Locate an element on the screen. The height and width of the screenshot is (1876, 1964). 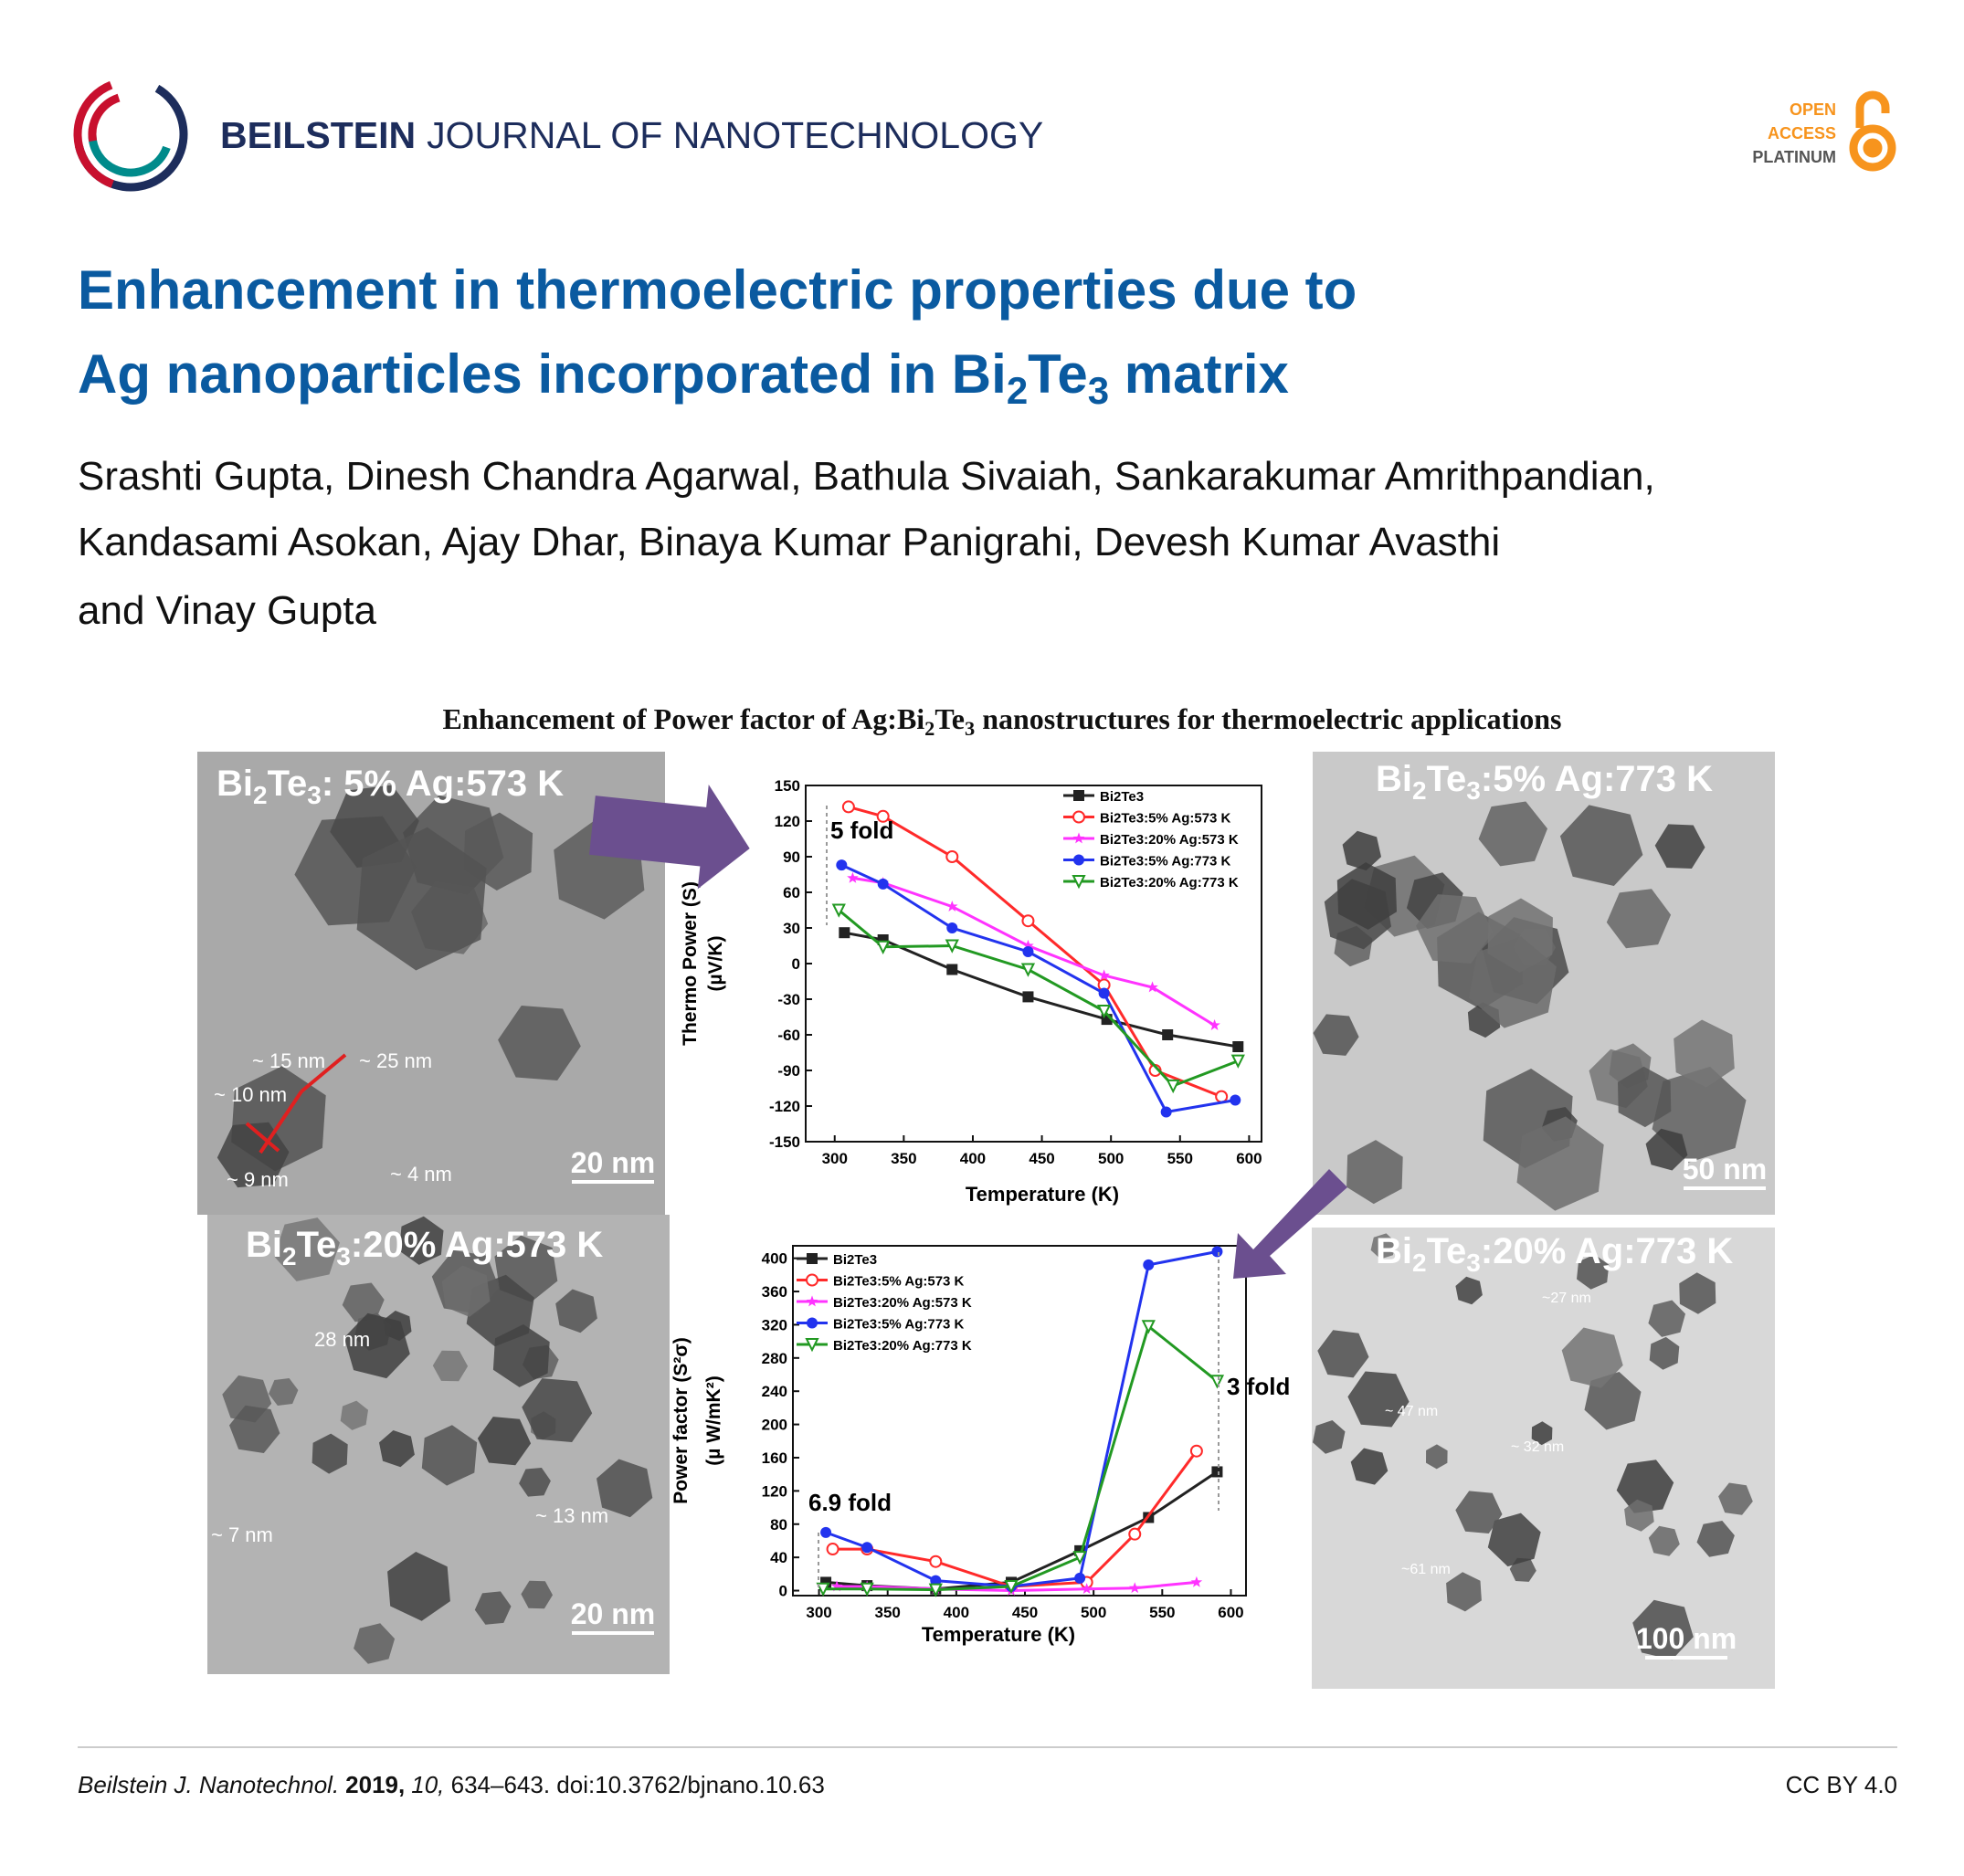
y-tick-label: 120 is located at coordinates (787, 821).